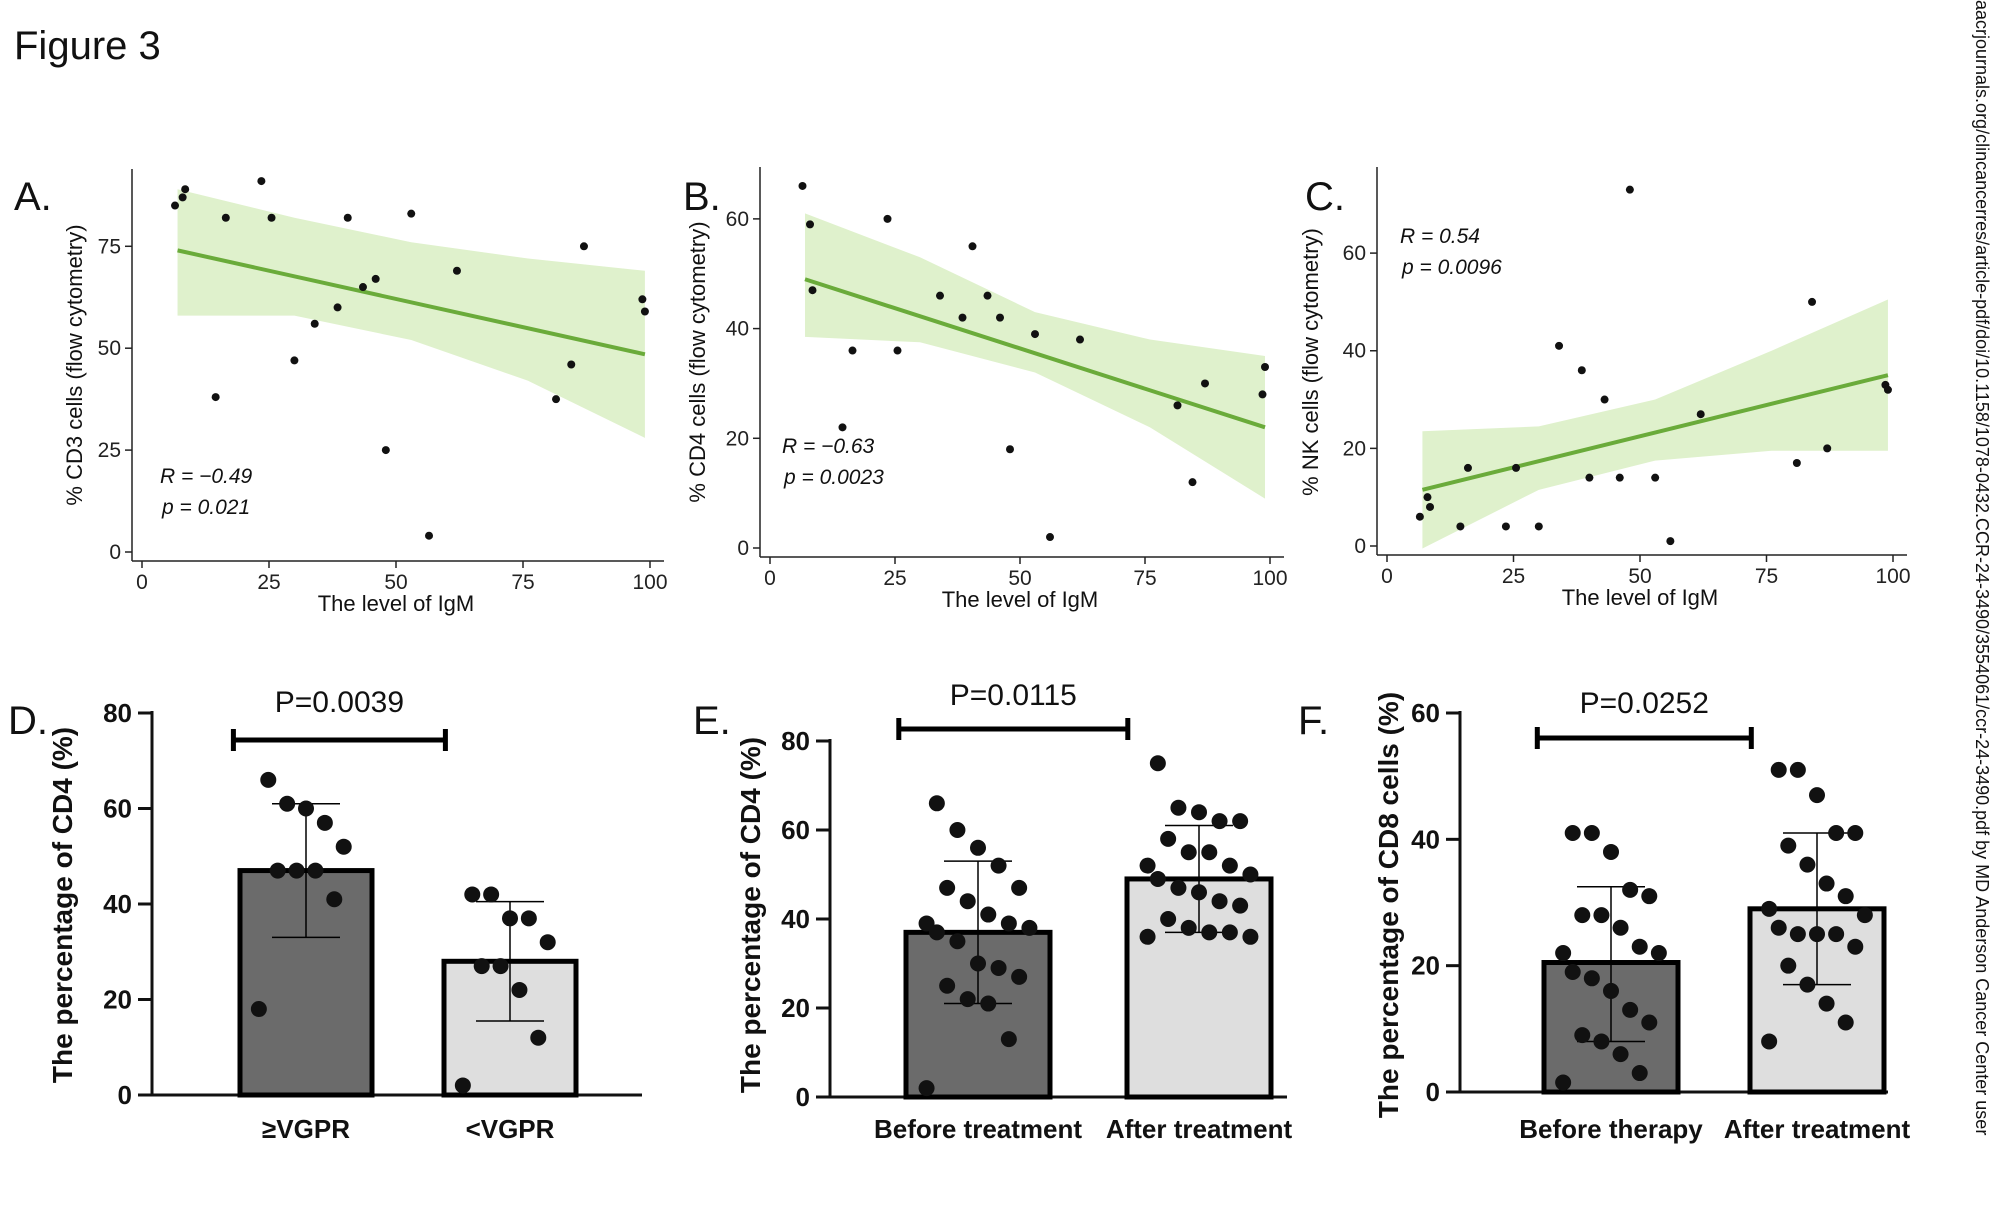  What do you see at coordinates (510, 1129) in the screenshot?
I see `category-label: <VGPR` at bounding box center [510, 1129].